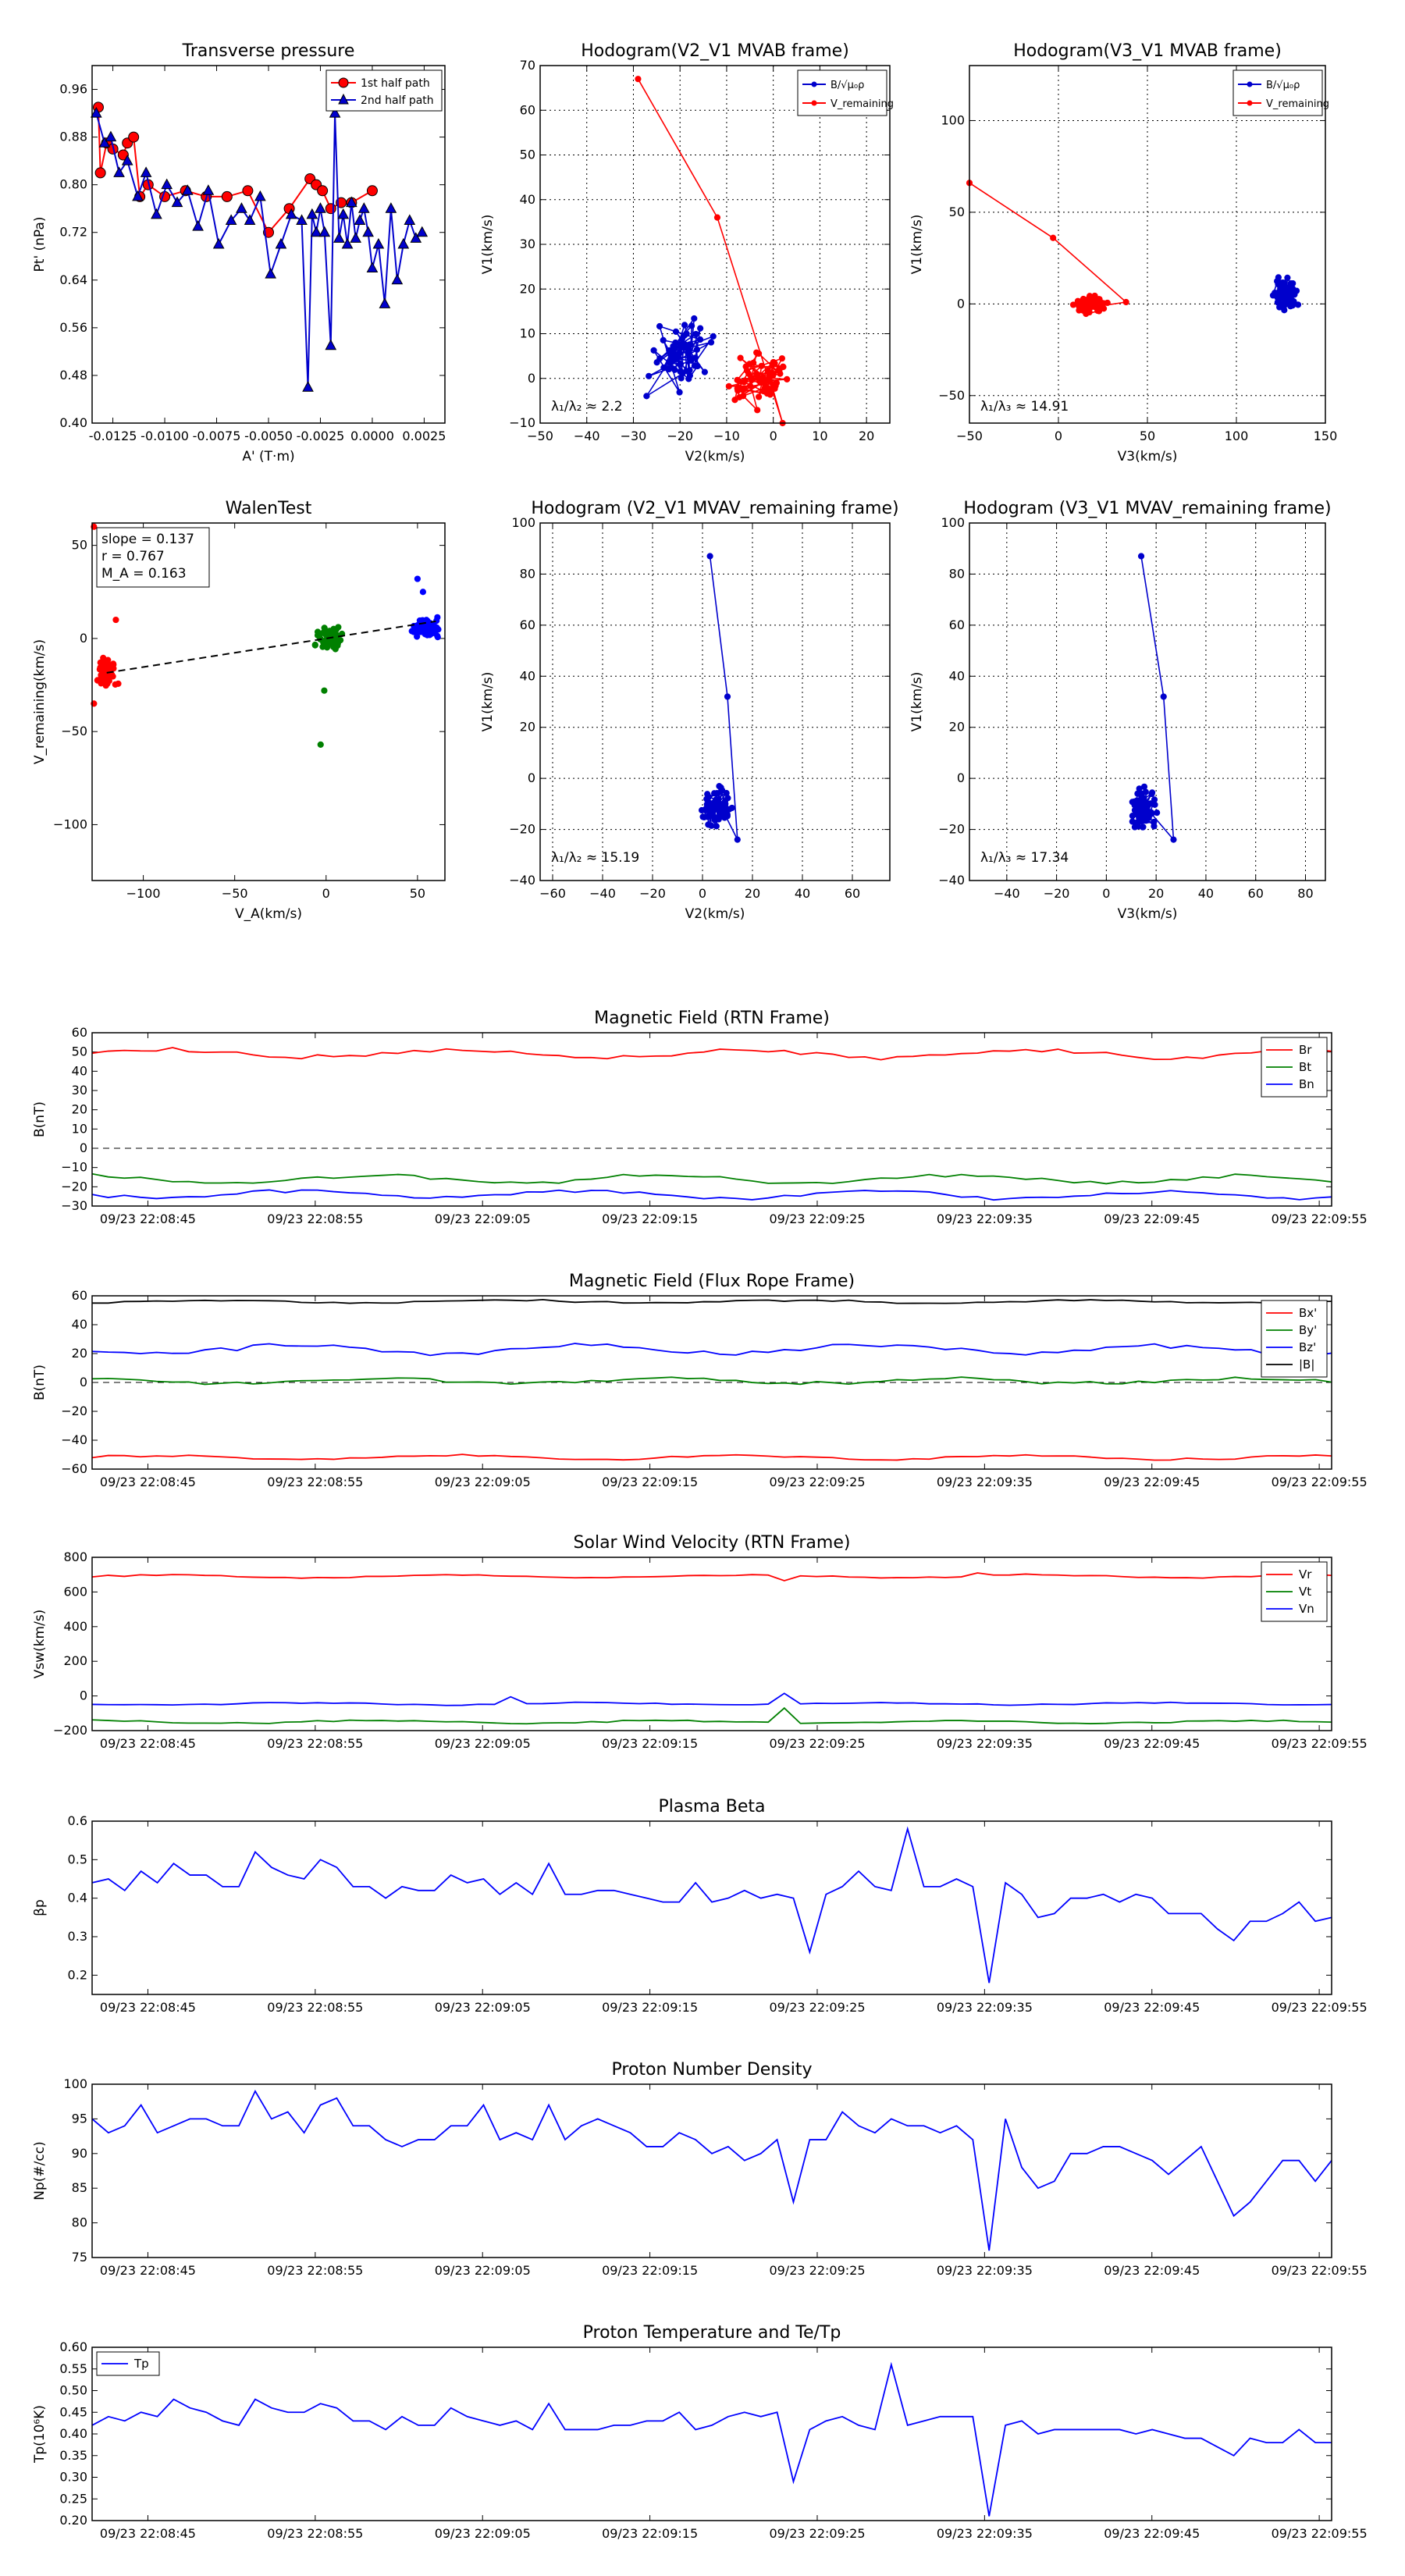 This screenshot has height=2576, width=1405. Describe the element at coordinates (74, 1167) in the screenshot. I see `y-tick-label: −10` at that location.